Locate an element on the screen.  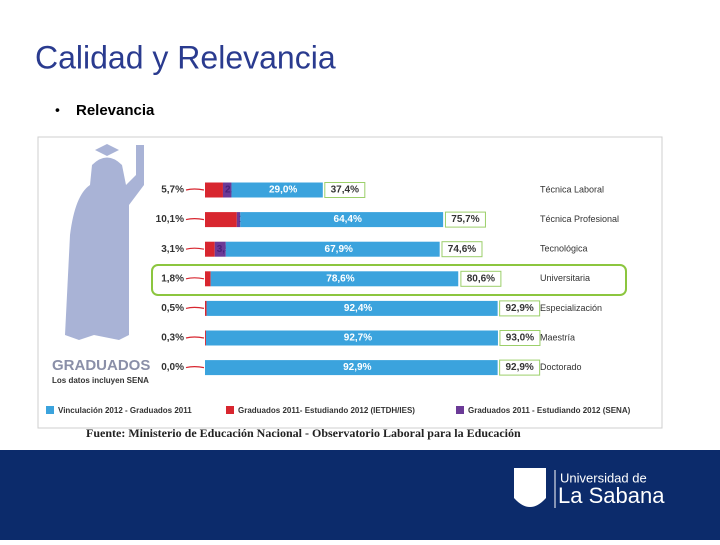
total-value-label: 75,7% is located at coordinates (465, 219).